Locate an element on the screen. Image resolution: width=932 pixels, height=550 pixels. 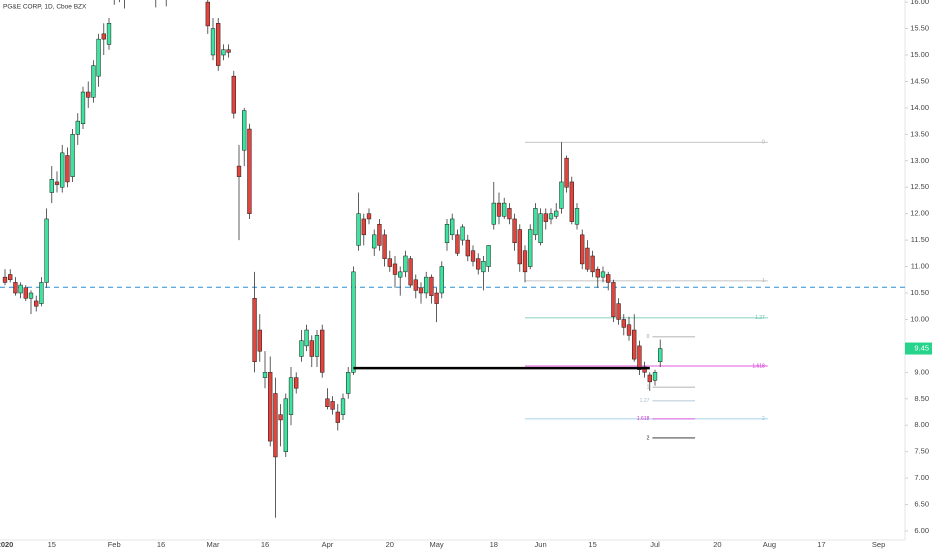
y-tick-label: 12.50 is located at coordinates (919, 186).